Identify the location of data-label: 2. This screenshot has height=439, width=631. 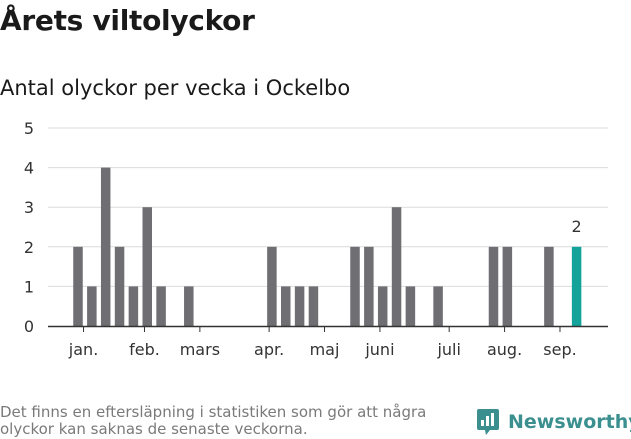
(577, 226).